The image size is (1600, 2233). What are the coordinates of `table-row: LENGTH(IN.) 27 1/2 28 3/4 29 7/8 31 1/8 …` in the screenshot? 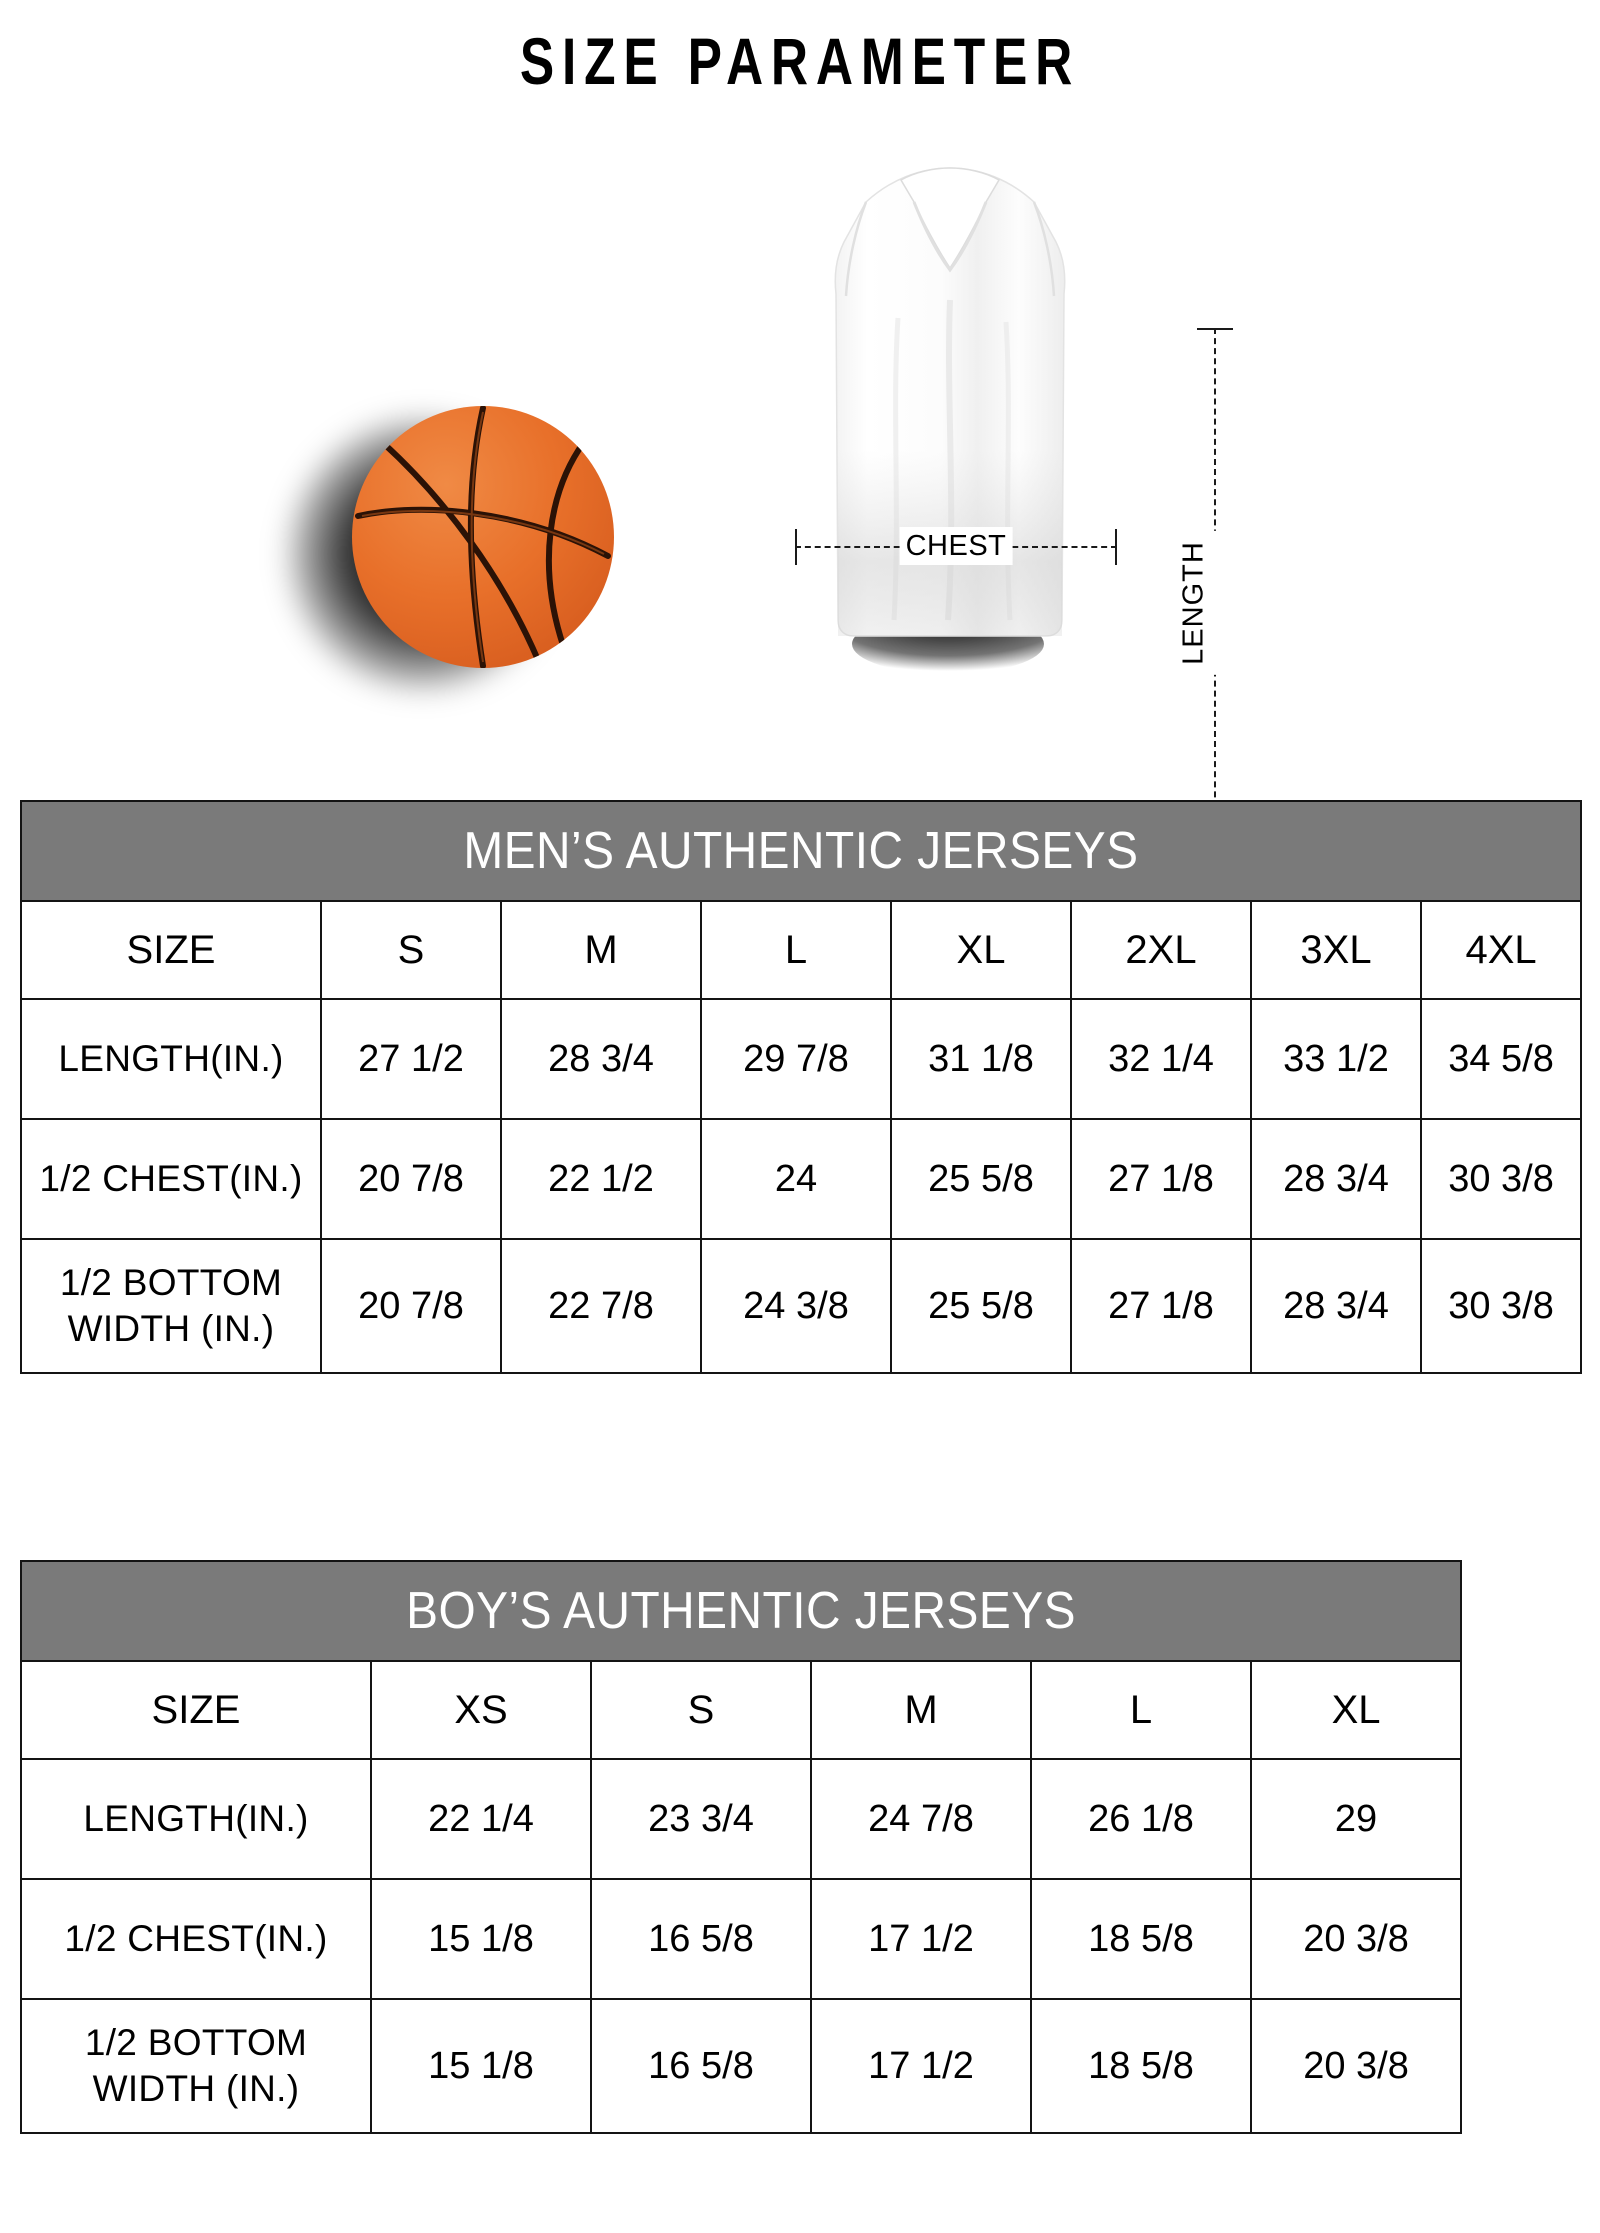 It's located at (801, 1059).